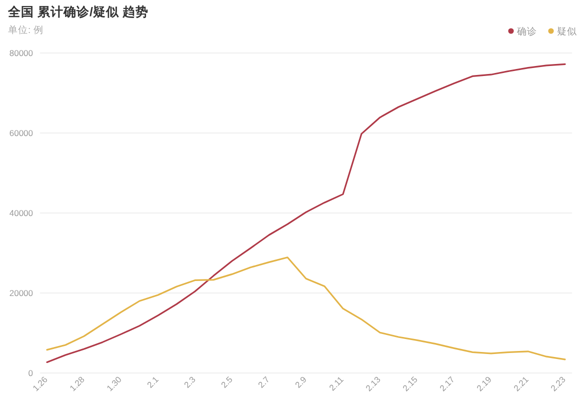 The height and width of the screenshot is (400, 585). What do you see at coordinates (21, 133) in the screenshot?
I see `y-tick-label: 60000` at bounding box center [21, 133].